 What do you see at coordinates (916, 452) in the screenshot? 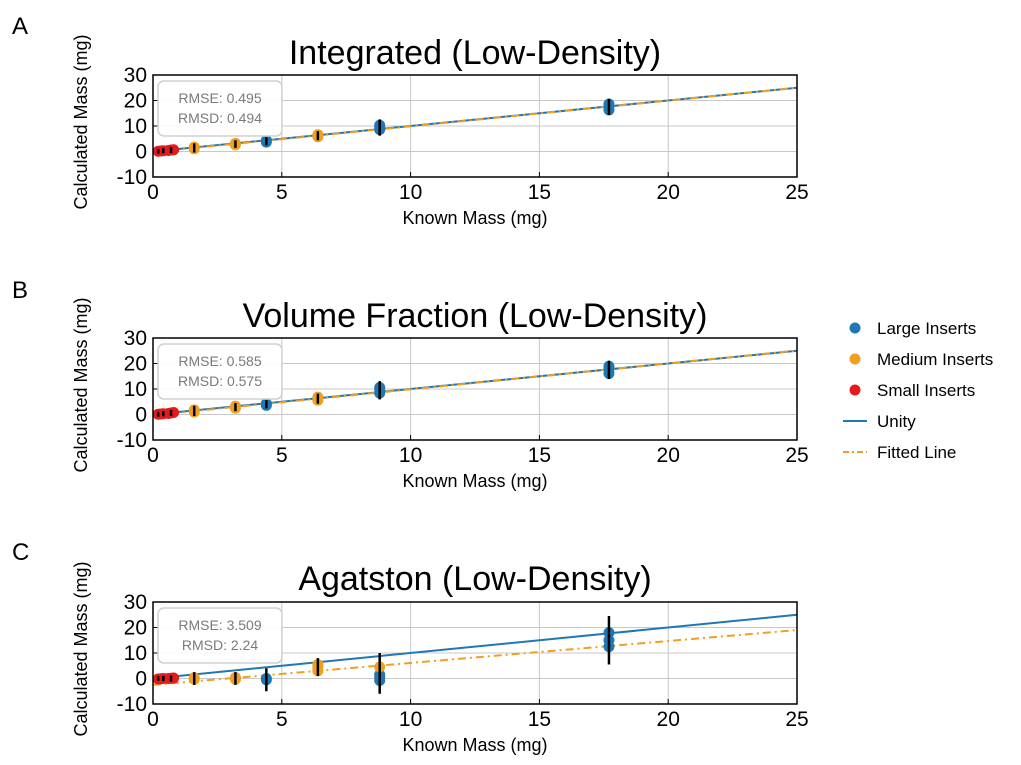
I see `legend-fitted-line-label: Fitted Line` at bounding box center [916, 452].